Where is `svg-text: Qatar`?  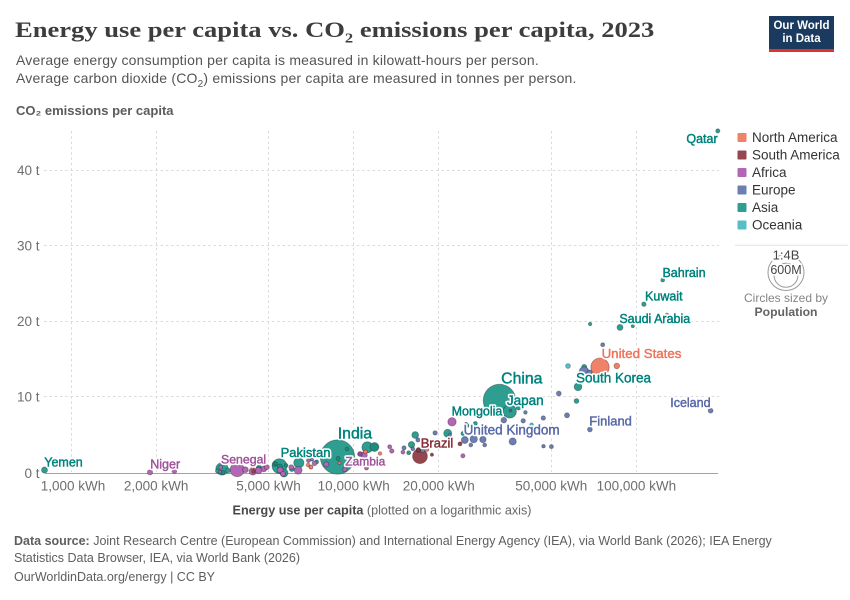 svg-text: Qatar is located at coordinates (701, 139).